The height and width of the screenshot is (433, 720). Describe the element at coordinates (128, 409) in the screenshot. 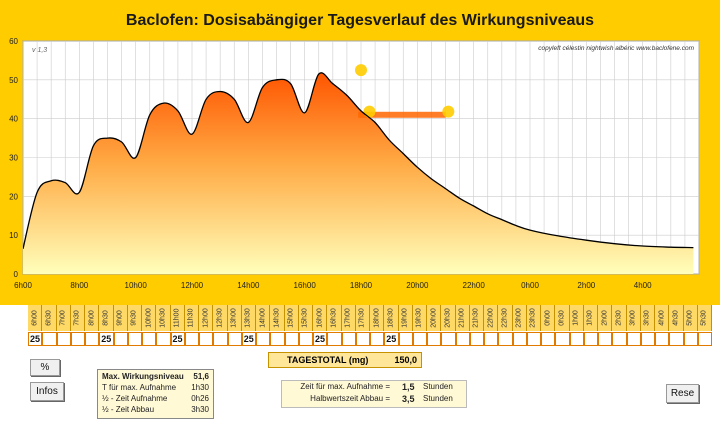

I see `half-elimination-label: ½ - Zeit Abbau` at that location.